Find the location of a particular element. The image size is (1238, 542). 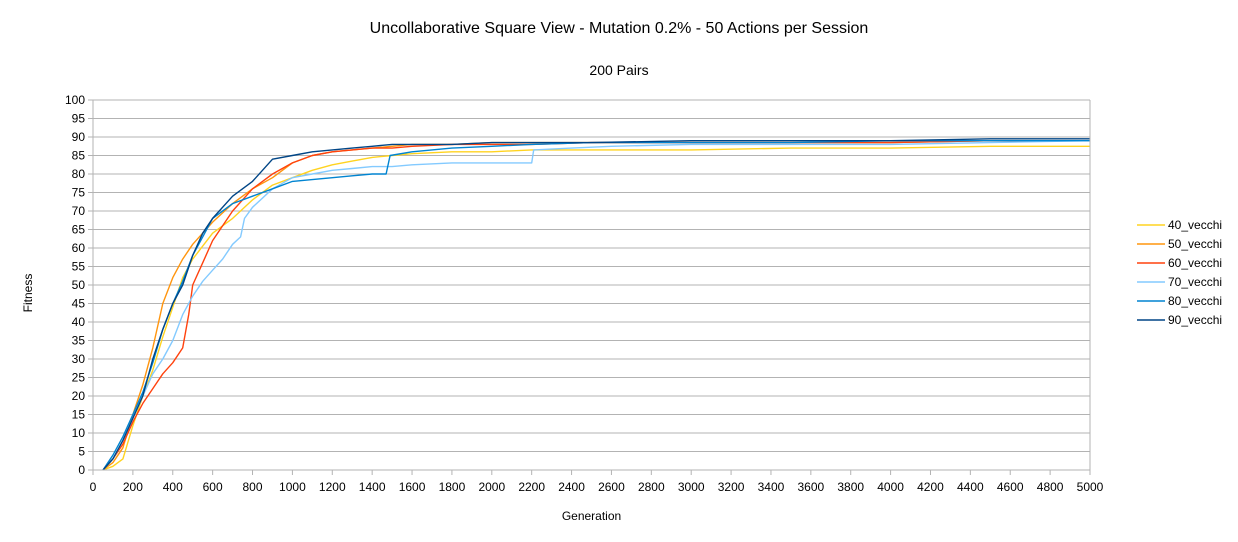

x-tick-label: 3800 is located at coordinates (850, 487).